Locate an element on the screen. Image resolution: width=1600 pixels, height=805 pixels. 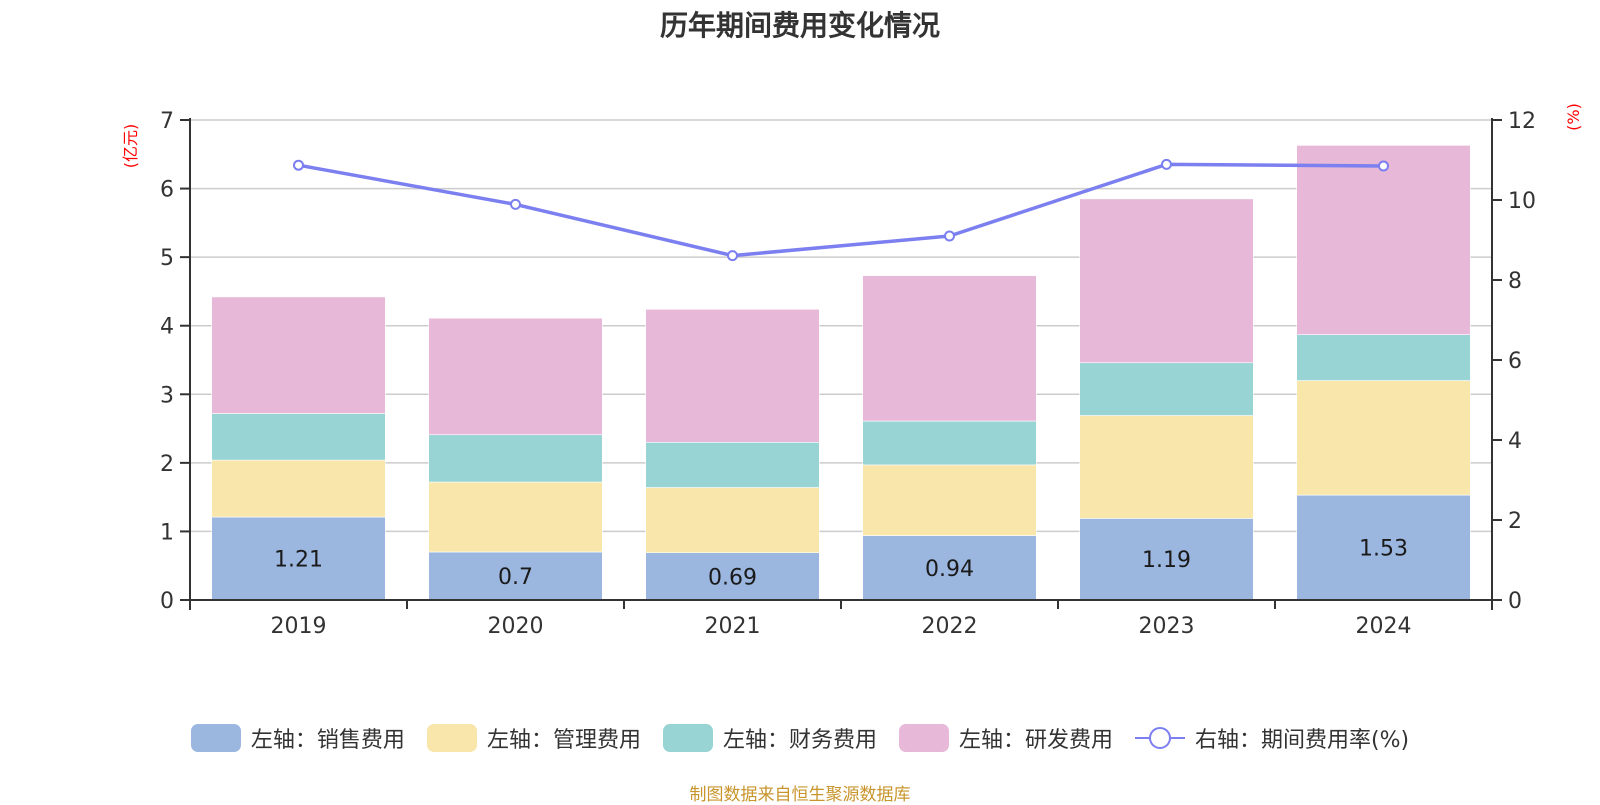
line-series is located at coordinates (841, 210).